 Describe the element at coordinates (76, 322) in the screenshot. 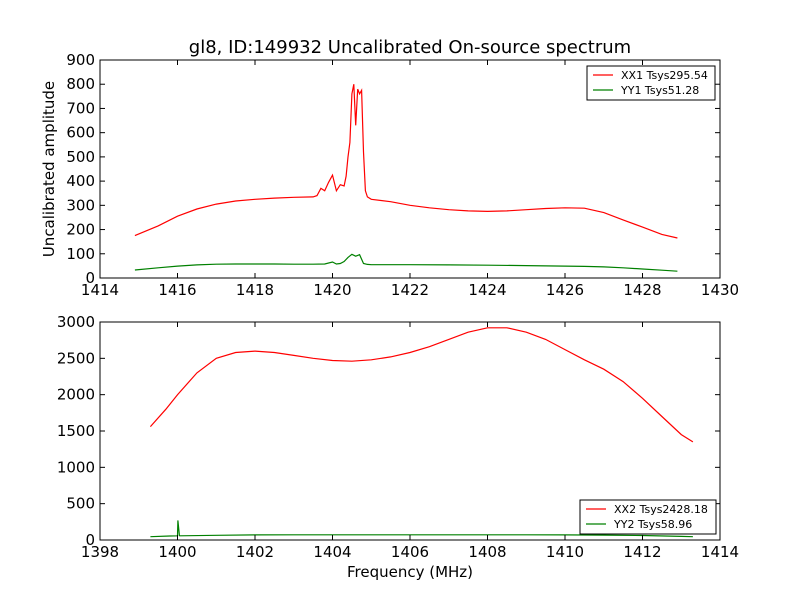

I see `y-tick-label: 3000` at that location.